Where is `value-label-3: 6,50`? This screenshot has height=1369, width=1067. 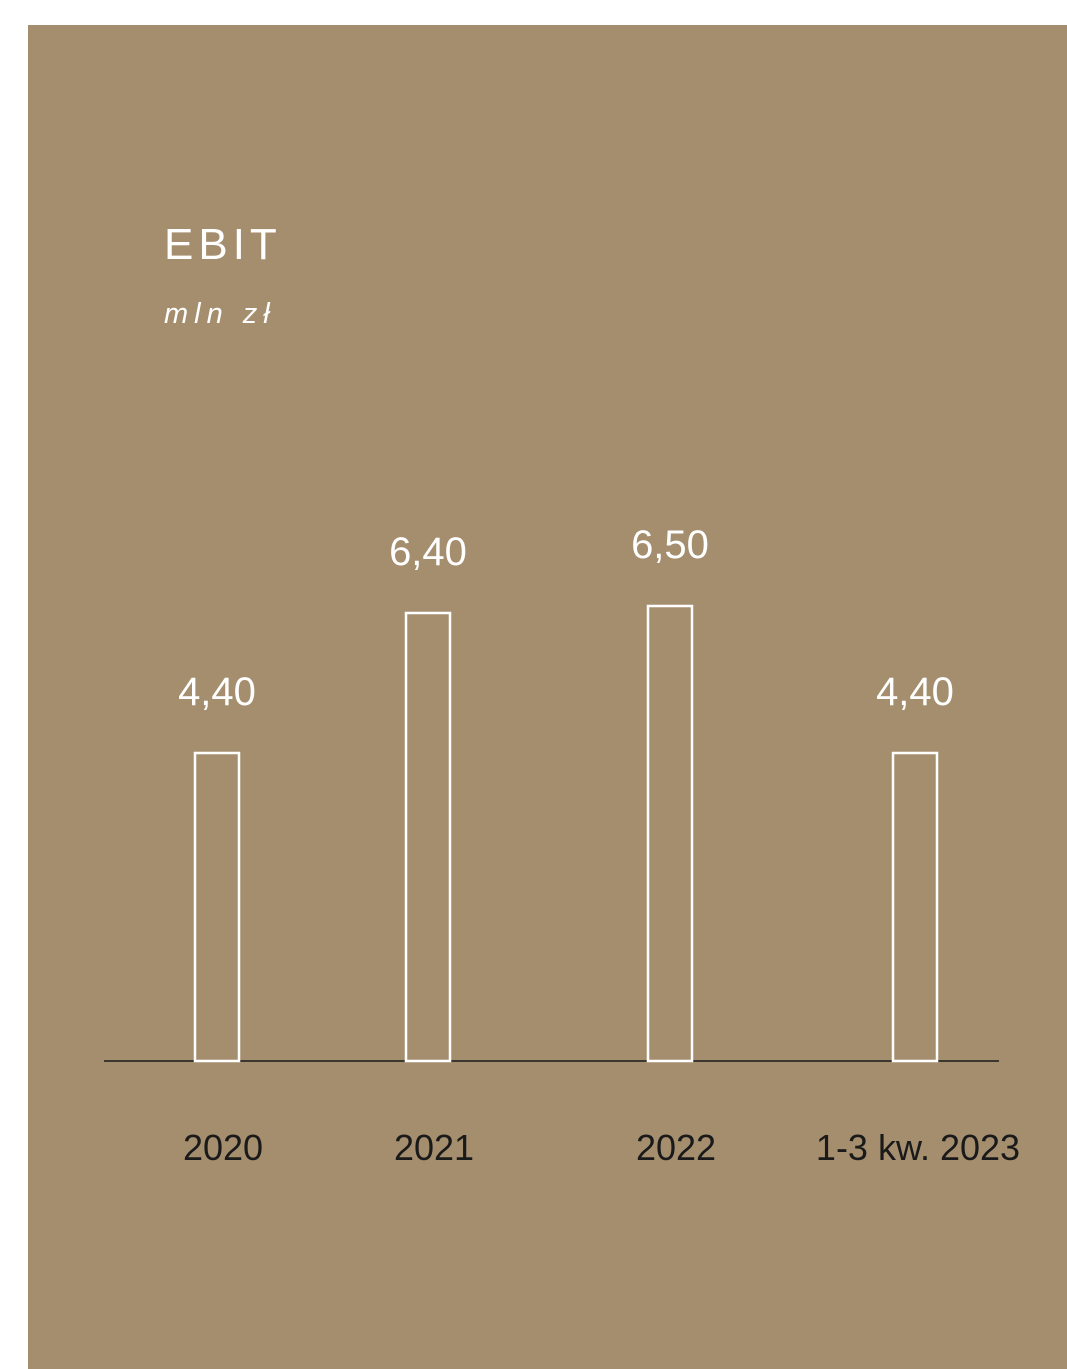 value-label-3: 6,50 is located at coordinates (670, 545).